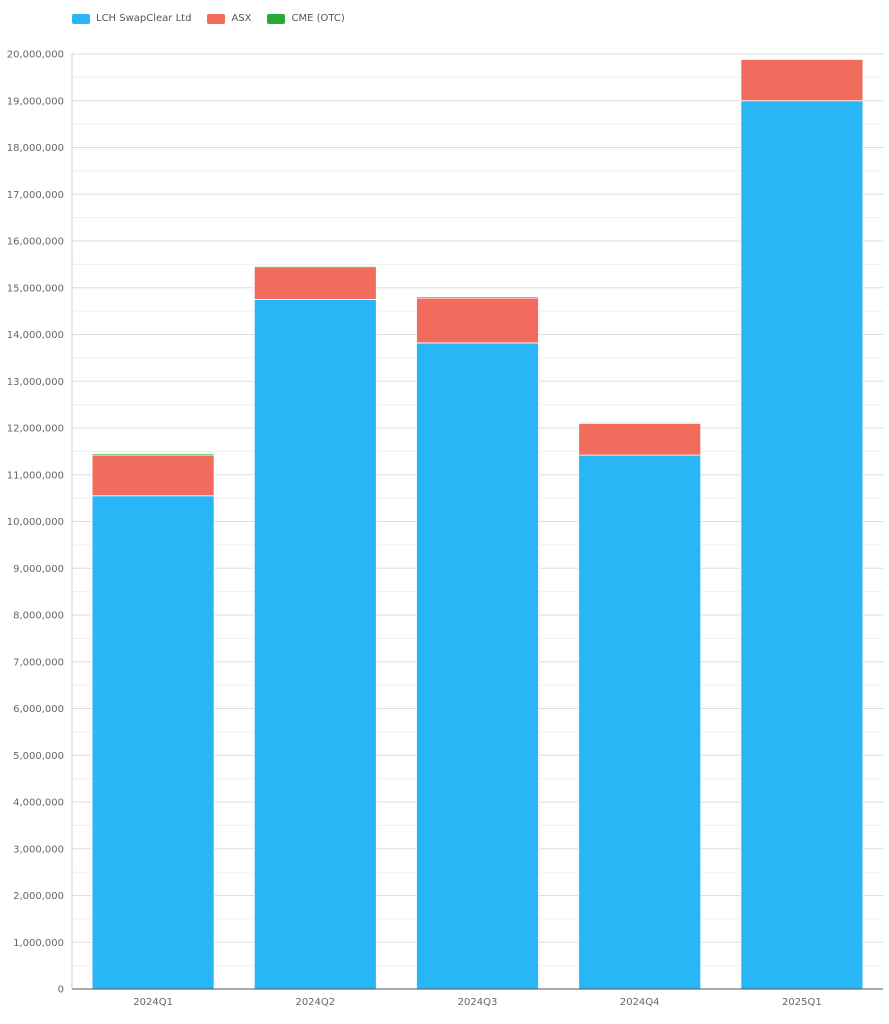 This screenshot has width=889, height=1024. What do you see at coordinates (802, 1002) in the screenshot?
I see `x-tick-label: 2025Q1` at bounding box center [802, 1002].